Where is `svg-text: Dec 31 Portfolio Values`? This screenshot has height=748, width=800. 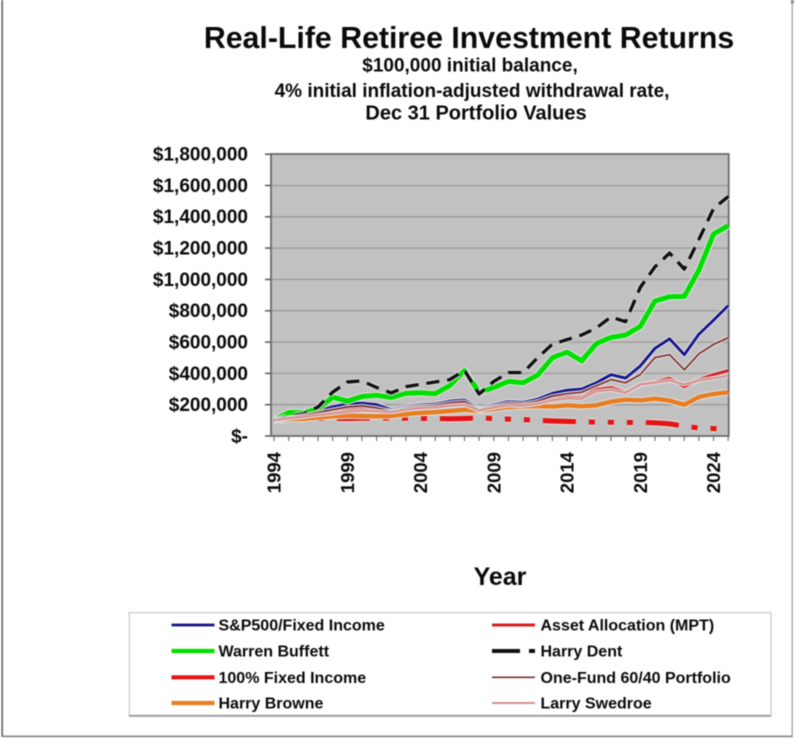
svg-text: Dec 31 Portfolio Values is located at coordinates (475, 114).